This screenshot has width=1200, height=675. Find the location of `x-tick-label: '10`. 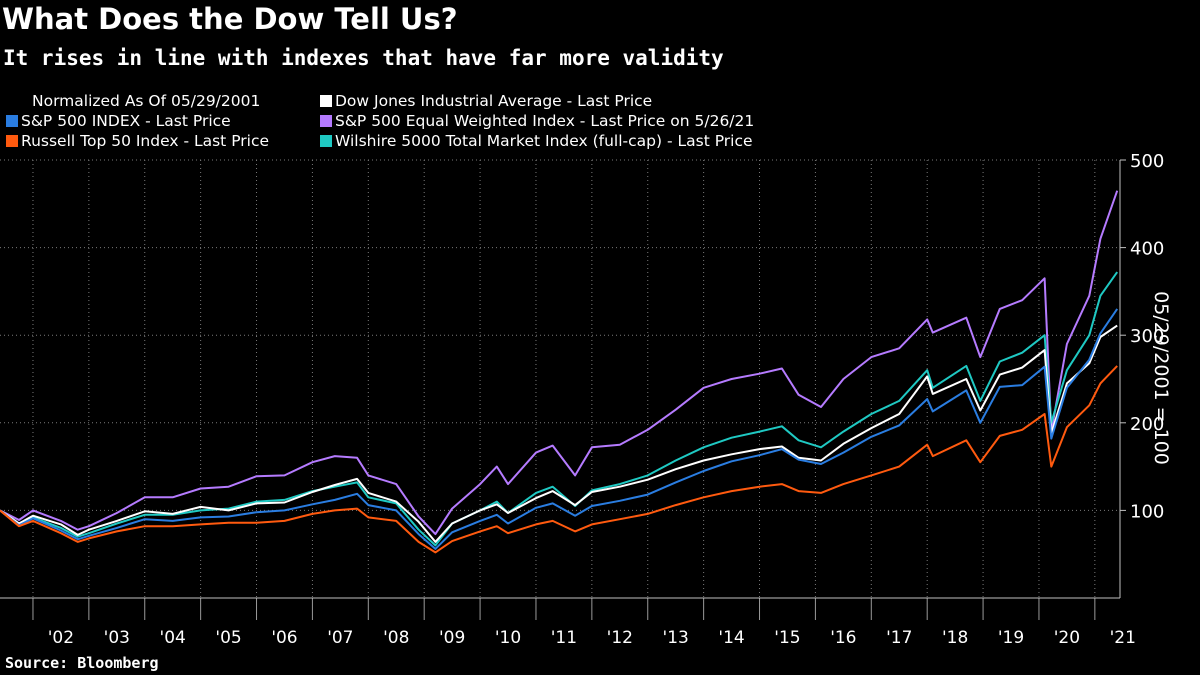

x-tick-label: '10 is located at coordinates (508, 638).